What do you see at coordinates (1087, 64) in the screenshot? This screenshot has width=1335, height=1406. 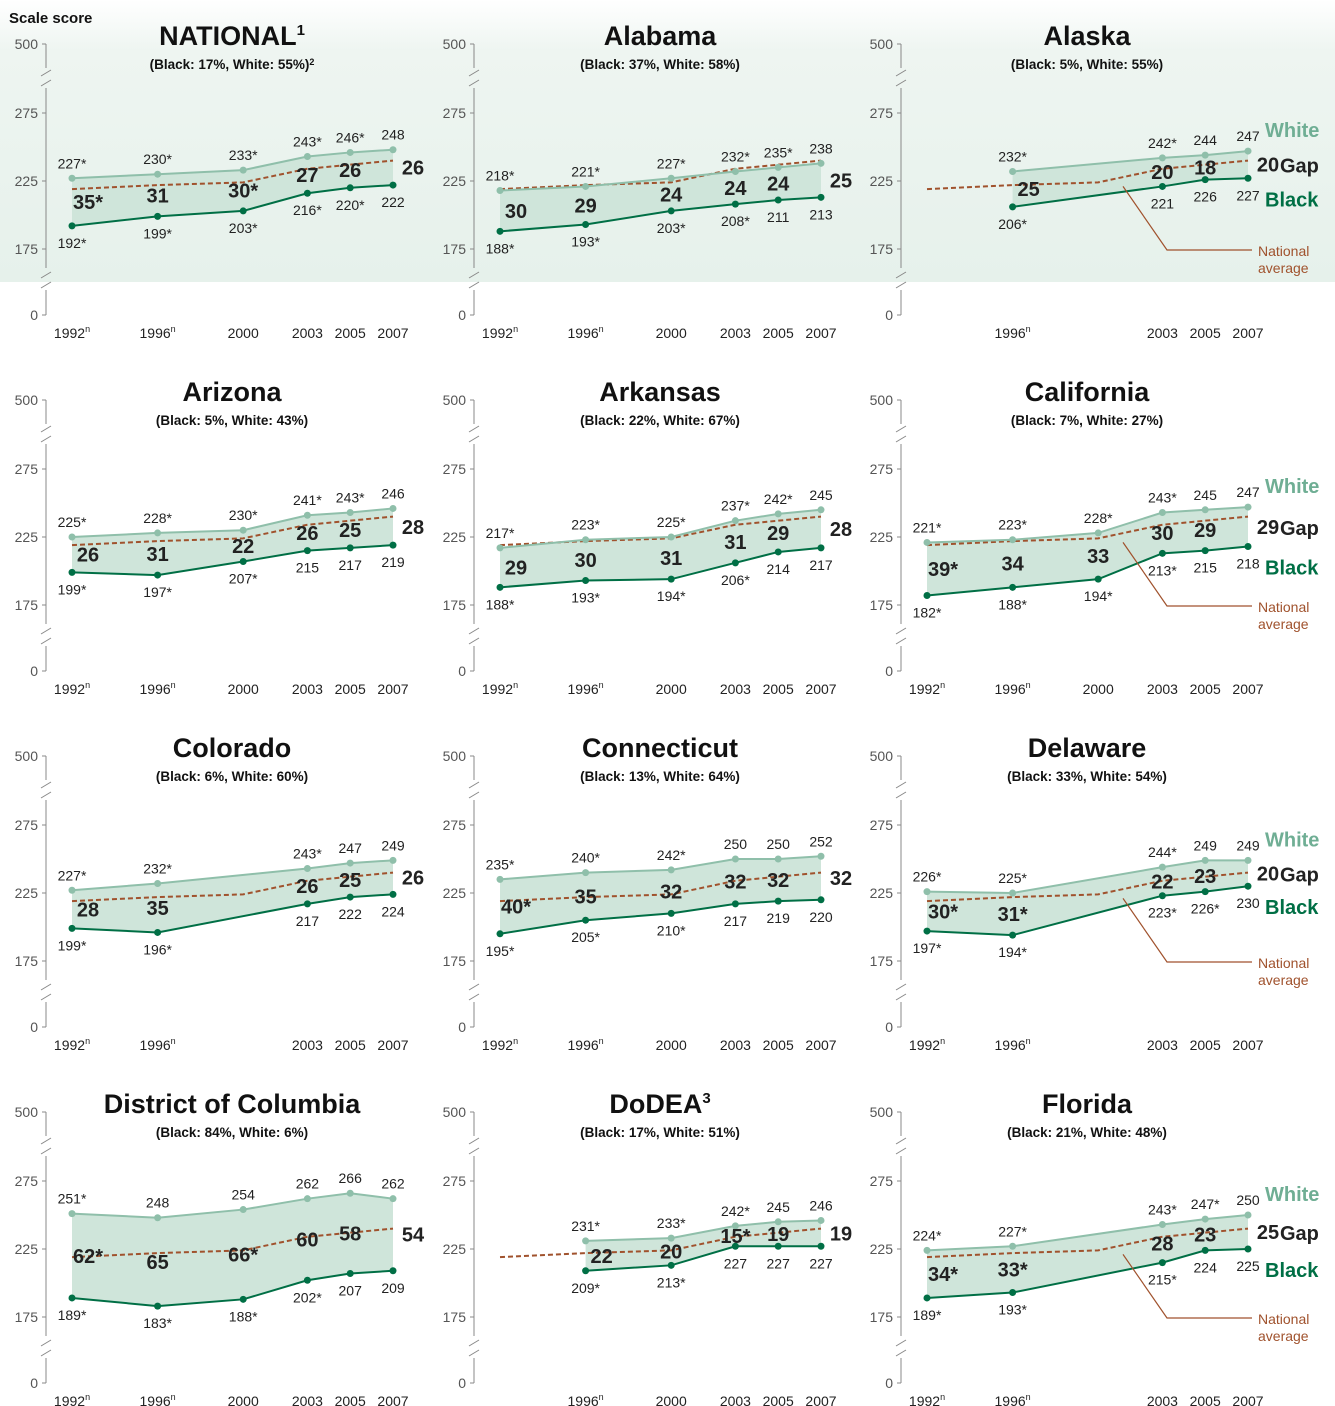 I see `panel-subtitle: (Black: 5%, White: 55%)` at bounding box center [1087, 64].